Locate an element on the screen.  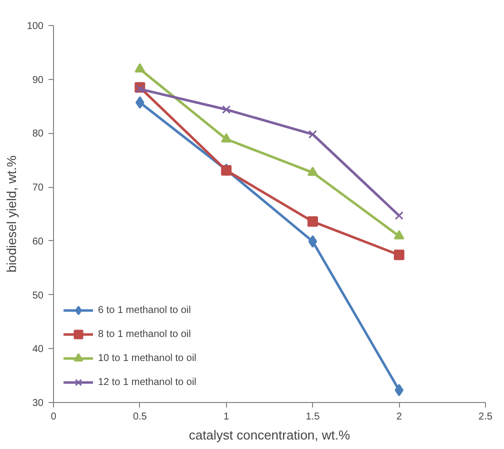
y-tick-label: 50 is located at coordinates (38, 296).